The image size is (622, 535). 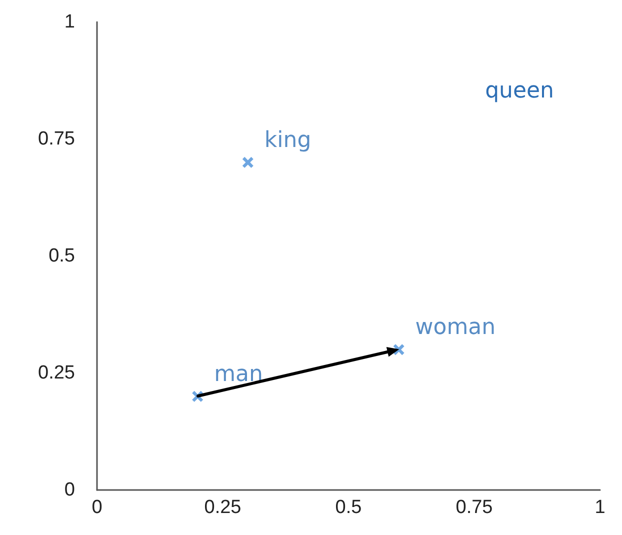 What do you see at coordinates (455, 327) in the screenshot?
I see `data-label: woman` at bounding box center [455, 327].